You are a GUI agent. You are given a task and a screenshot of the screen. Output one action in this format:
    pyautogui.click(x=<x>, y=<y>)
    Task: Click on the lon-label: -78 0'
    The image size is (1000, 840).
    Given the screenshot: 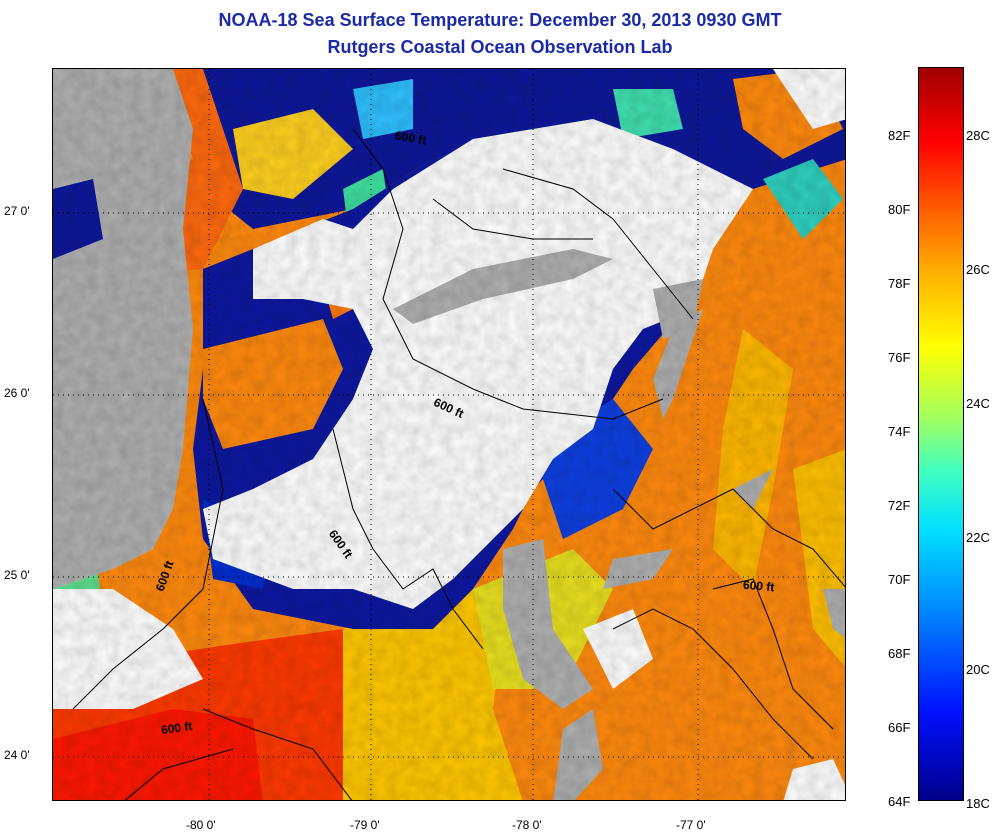 What is the action you would take?
    pyautogui.click(x=527, y=825)
    